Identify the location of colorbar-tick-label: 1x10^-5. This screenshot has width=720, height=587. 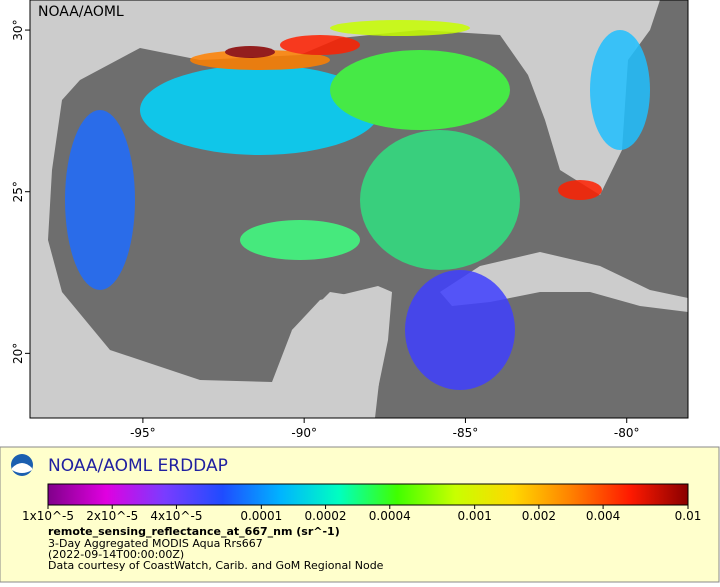
(48, 516).